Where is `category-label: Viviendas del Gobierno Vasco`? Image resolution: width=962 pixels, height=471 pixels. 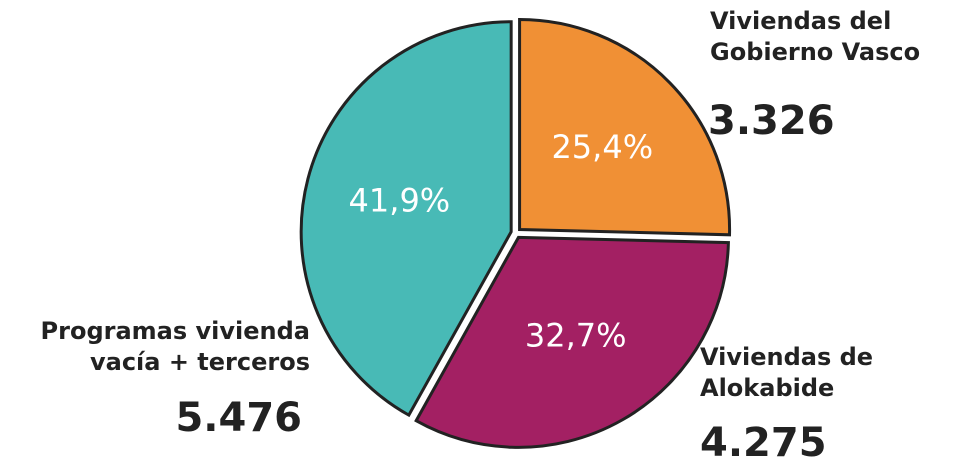
category-label: Viviendas del Gobierno Vasco is located at coordinates (815, 36).